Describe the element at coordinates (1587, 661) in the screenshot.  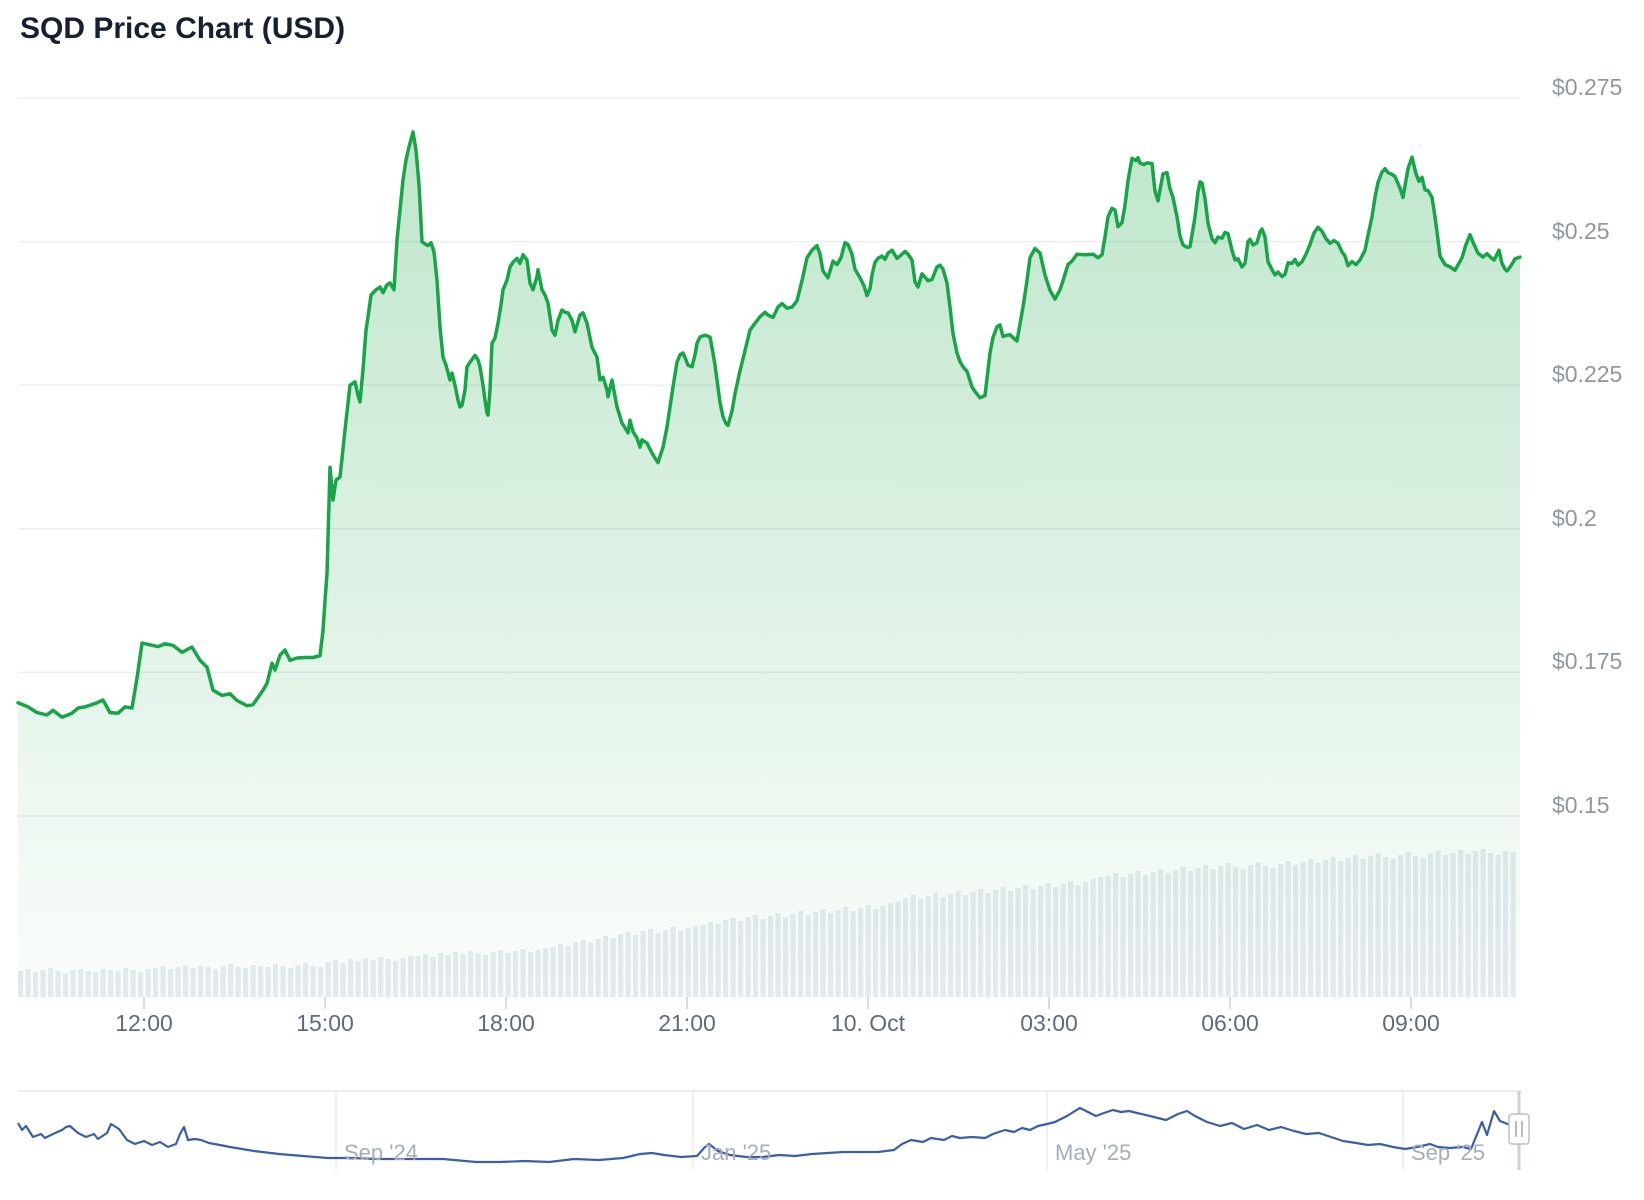
I see `y-axis-label: $0.175` at that location.